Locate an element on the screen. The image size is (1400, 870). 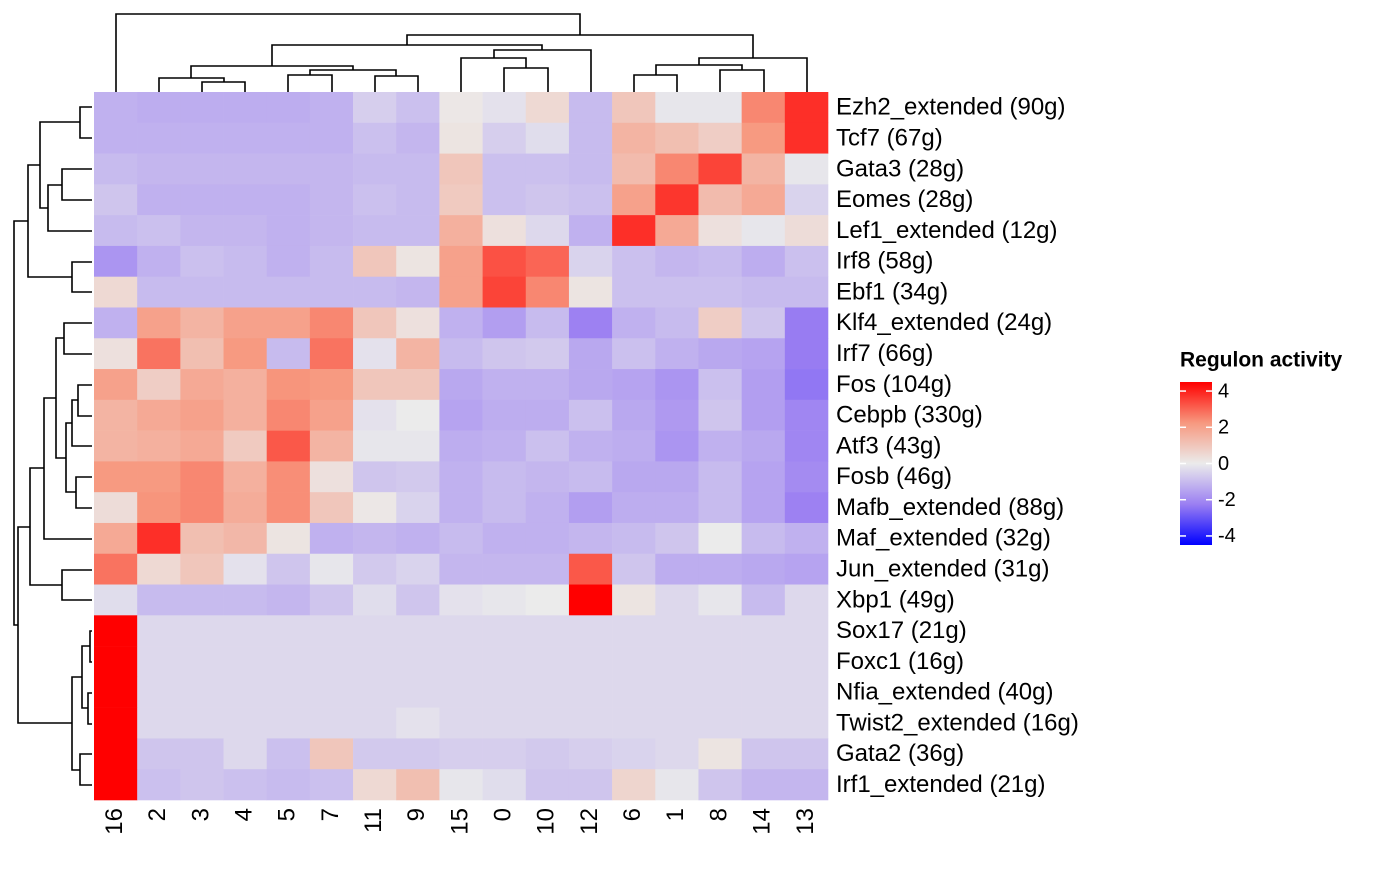
row-label: Maf_extended (32g) is located at coordinates (943, 538).